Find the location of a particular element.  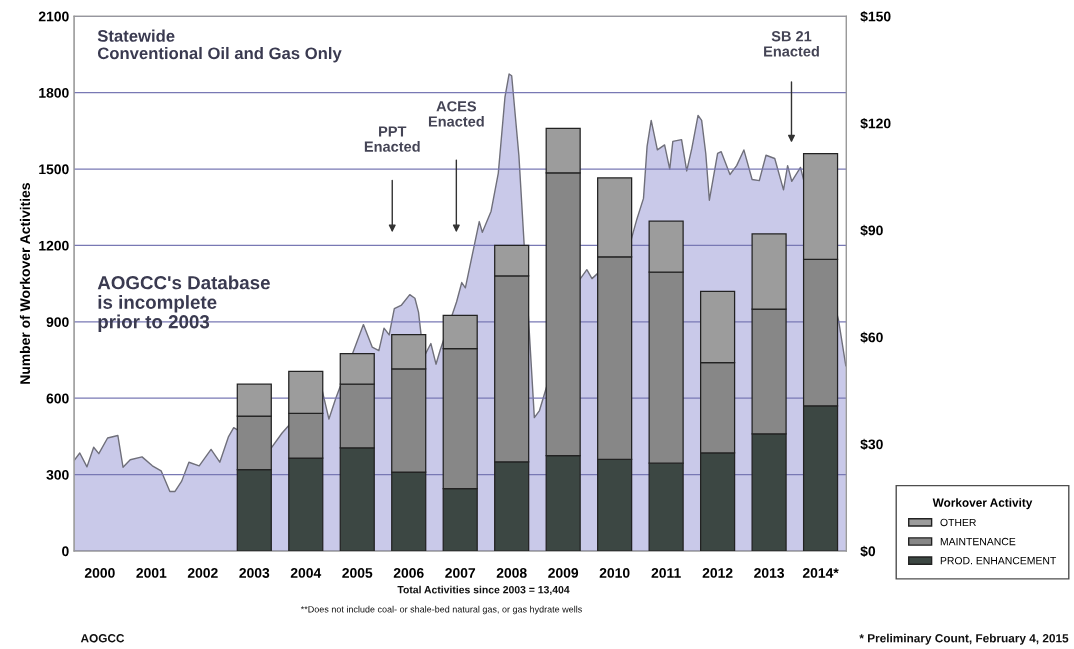

annotation: PPT Enacted is located at coordinates (392, 139).